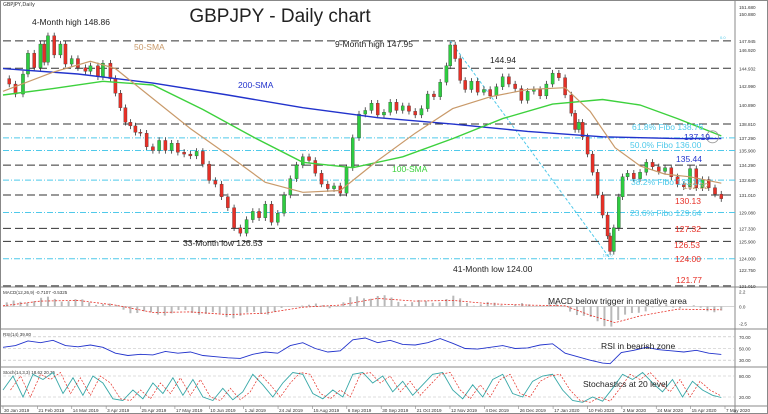  I want to click on rsi-axis-label: 50.00, so click(745, 349).